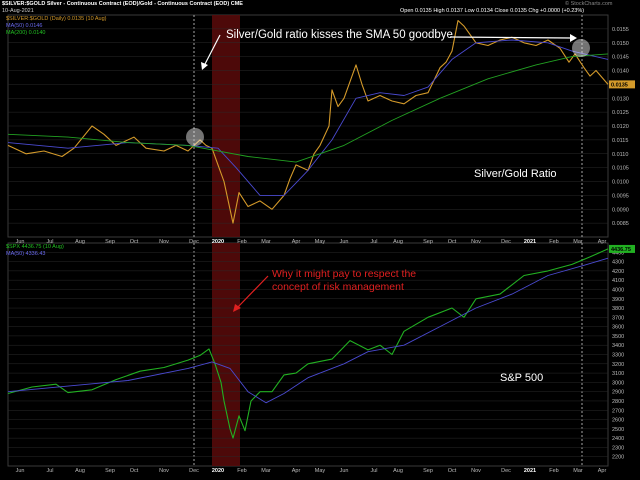  I want to click on chart-date: 10-Aug-2021, so click(18, 11).